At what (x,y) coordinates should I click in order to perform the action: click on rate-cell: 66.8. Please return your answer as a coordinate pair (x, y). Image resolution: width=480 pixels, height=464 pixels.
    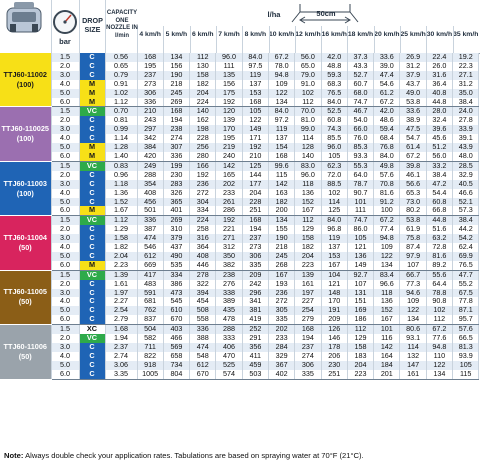
    Looking at the image, I should click on (440, 211).